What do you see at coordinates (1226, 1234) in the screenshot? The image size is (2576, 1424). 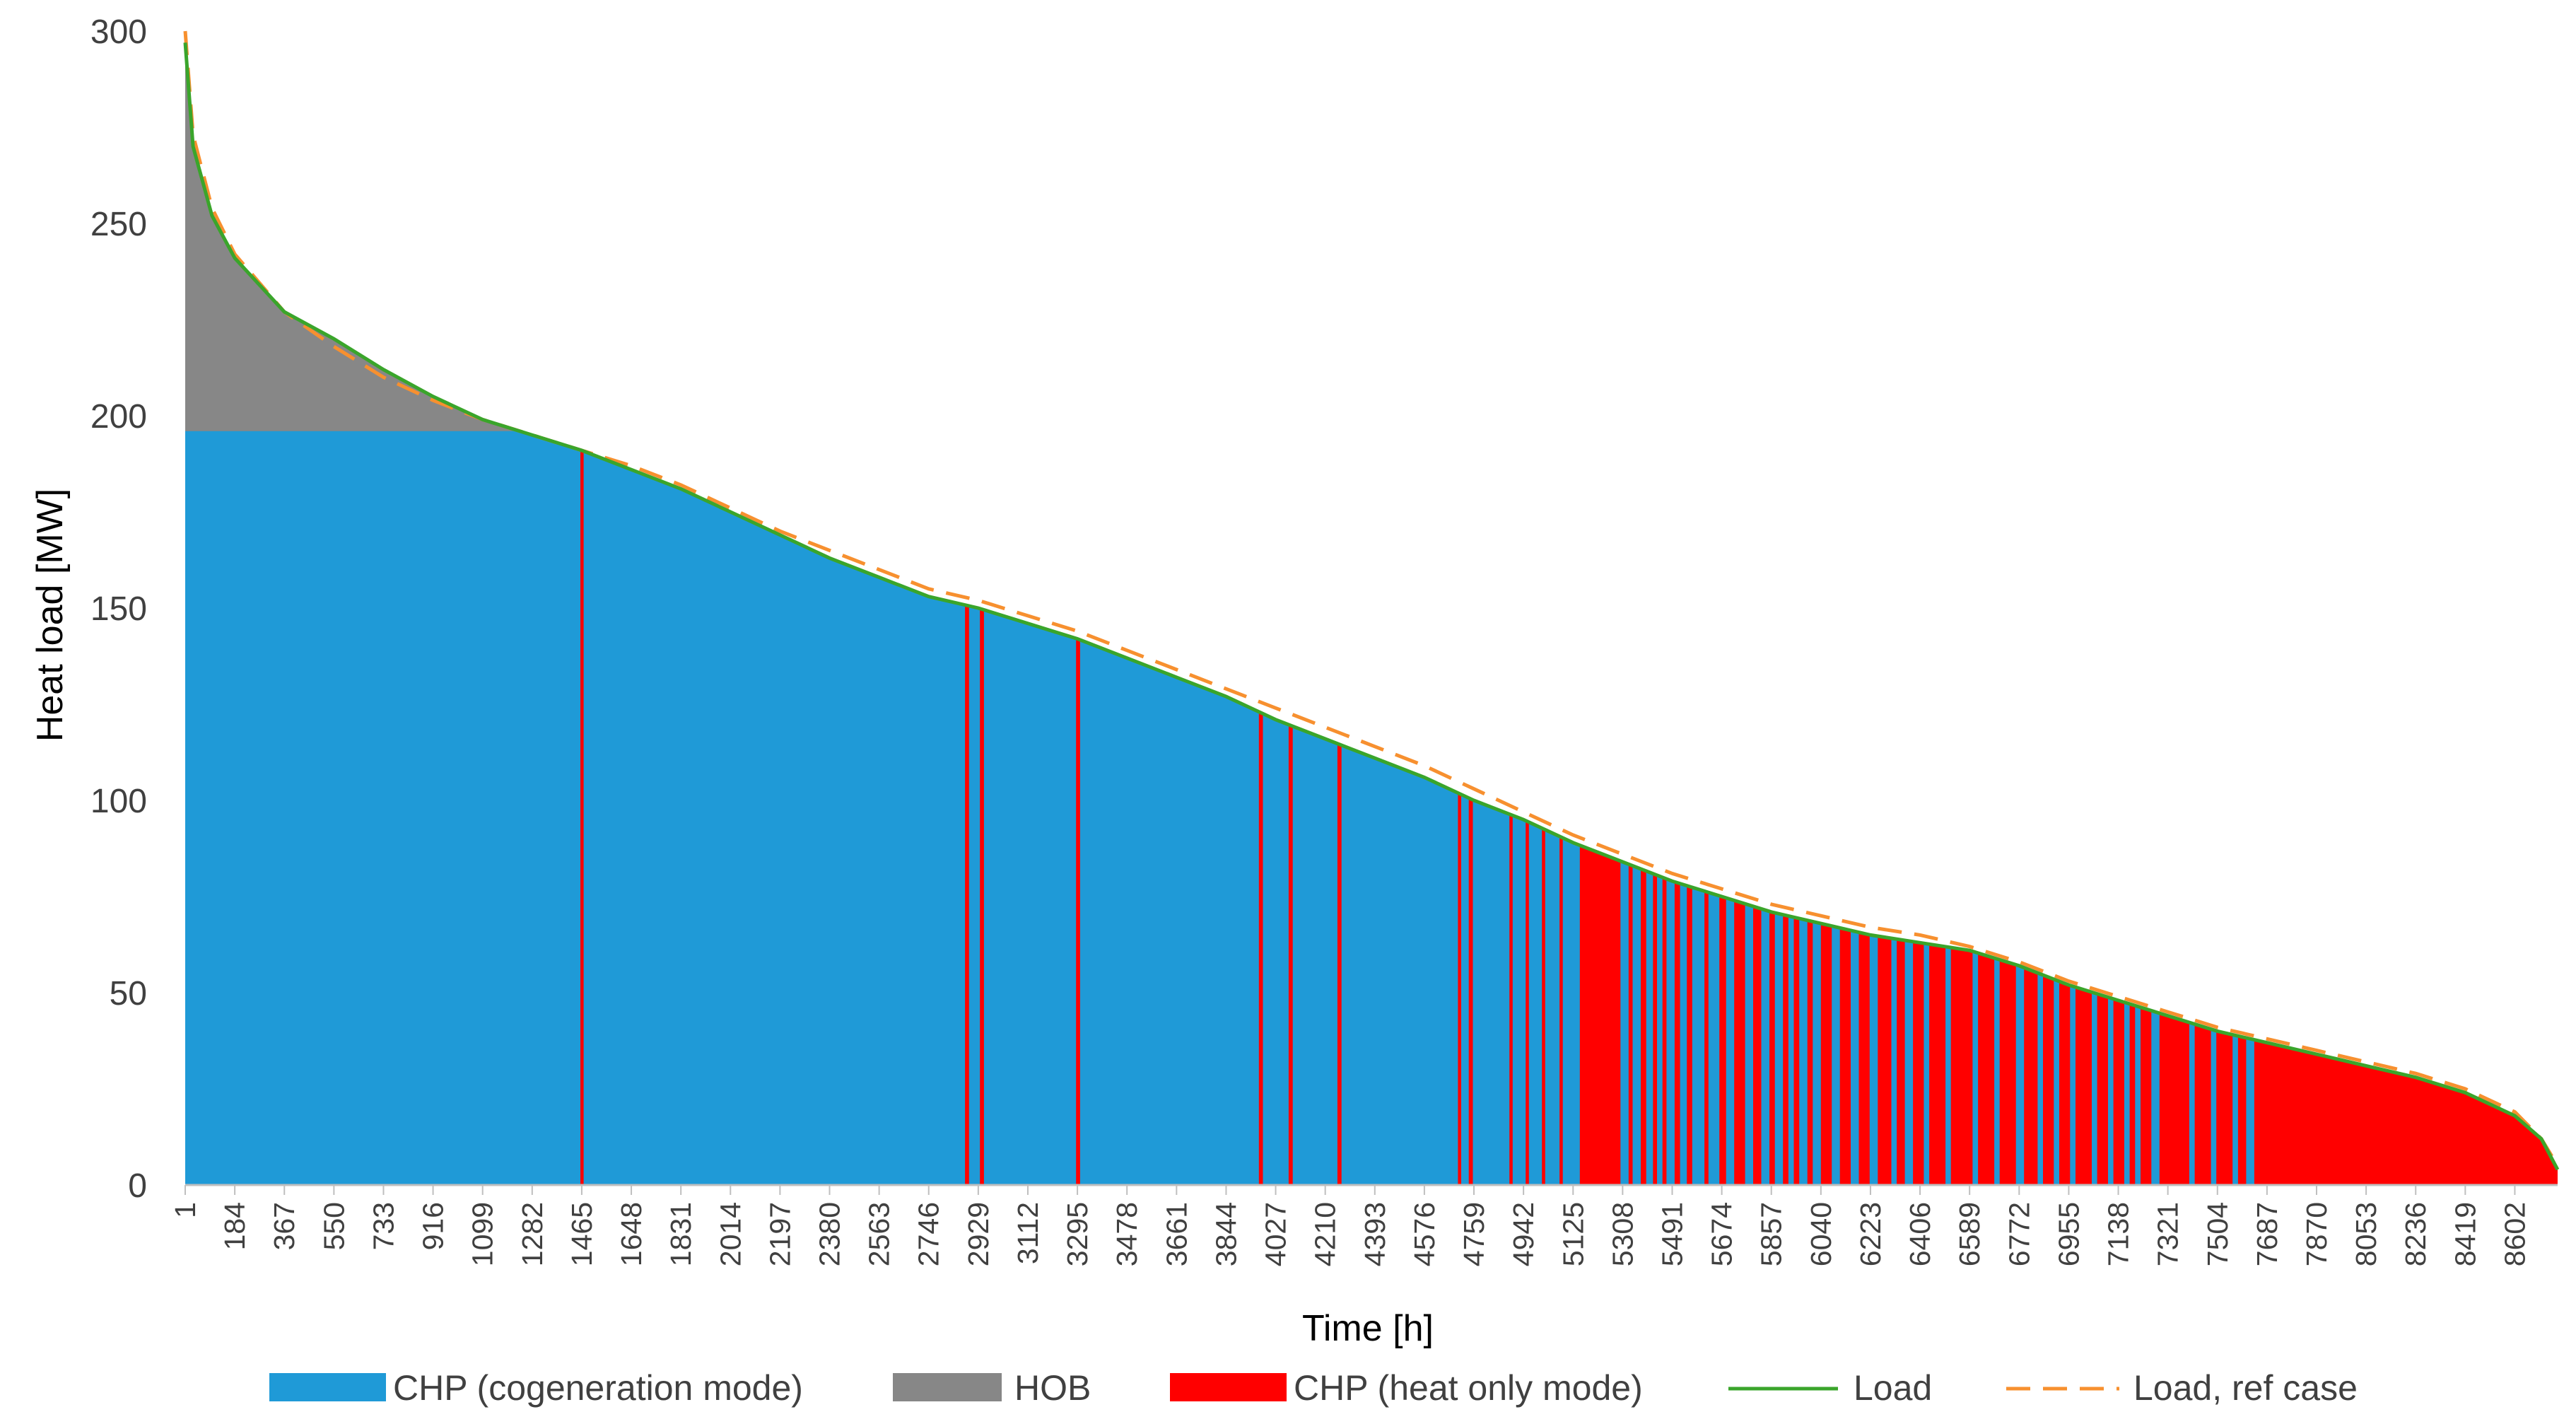 I see `x-tick-label: 3844` at bounding box center [1226, 1234].